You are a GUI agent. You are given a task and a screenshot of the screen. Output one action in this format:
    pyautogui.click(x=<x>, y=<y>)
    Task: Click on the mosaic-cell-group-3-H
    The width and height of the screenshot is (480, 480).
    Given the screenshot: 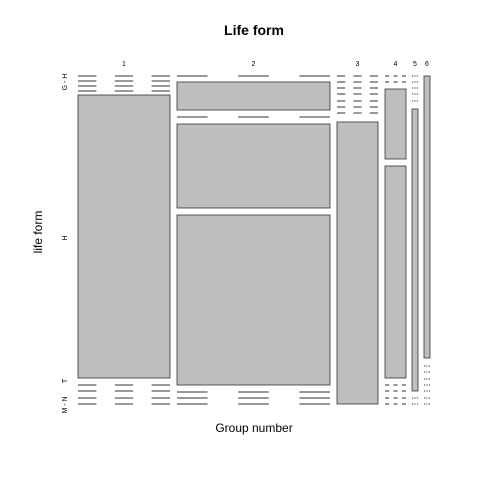 What is the action you would take?
    pyautogui.click(x=357, y=263)
    